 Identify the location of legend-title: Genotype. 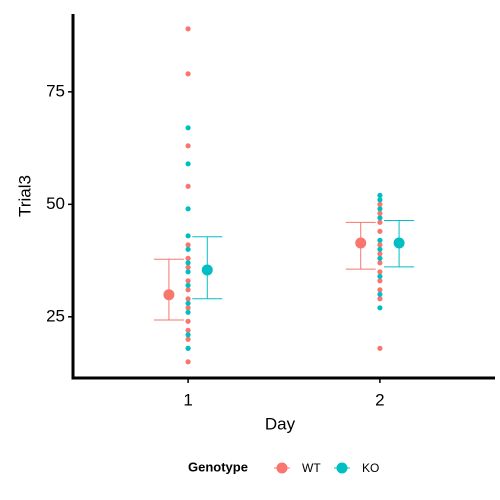
(218, 466).